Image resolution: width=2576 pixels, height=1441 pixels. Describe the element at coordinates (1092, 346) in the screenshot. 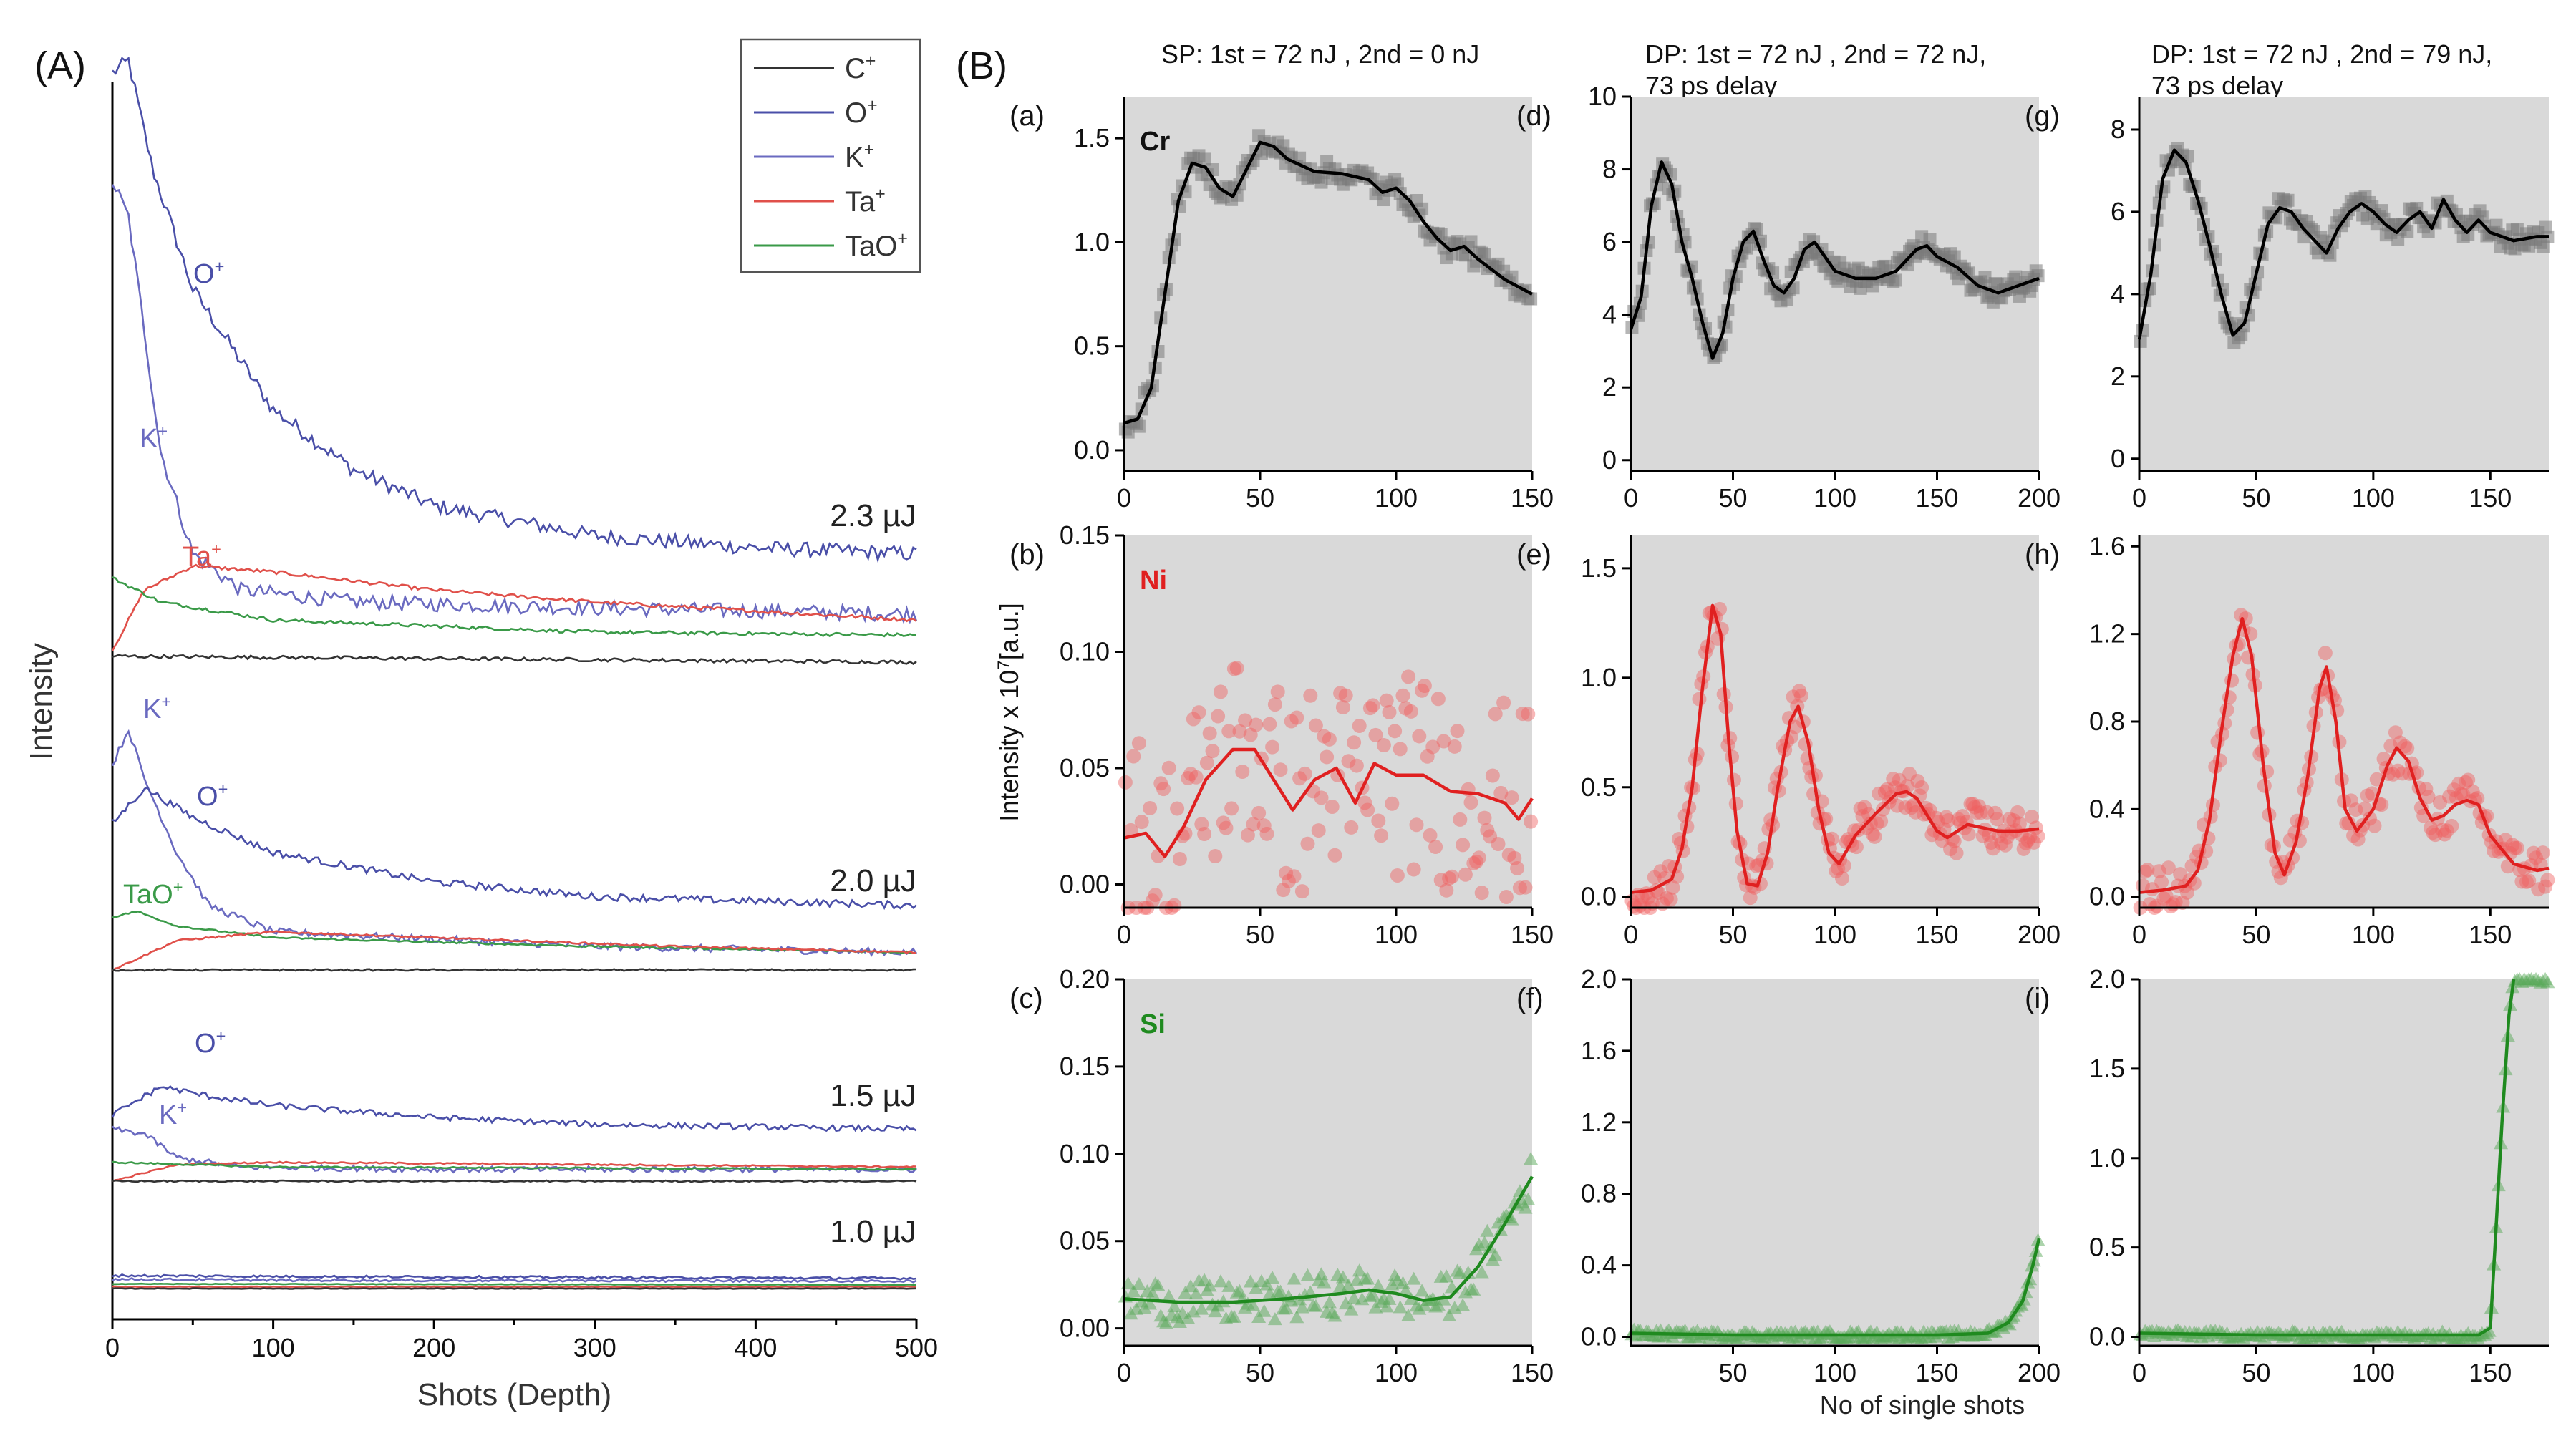

I see `ytick-label: 0.5` at that location.